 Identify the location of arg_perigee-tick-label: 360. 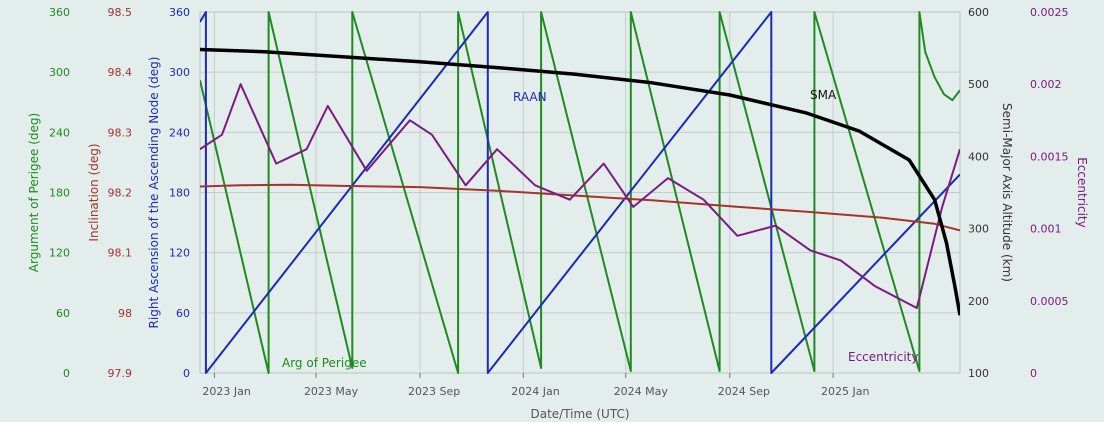
(59, 12).